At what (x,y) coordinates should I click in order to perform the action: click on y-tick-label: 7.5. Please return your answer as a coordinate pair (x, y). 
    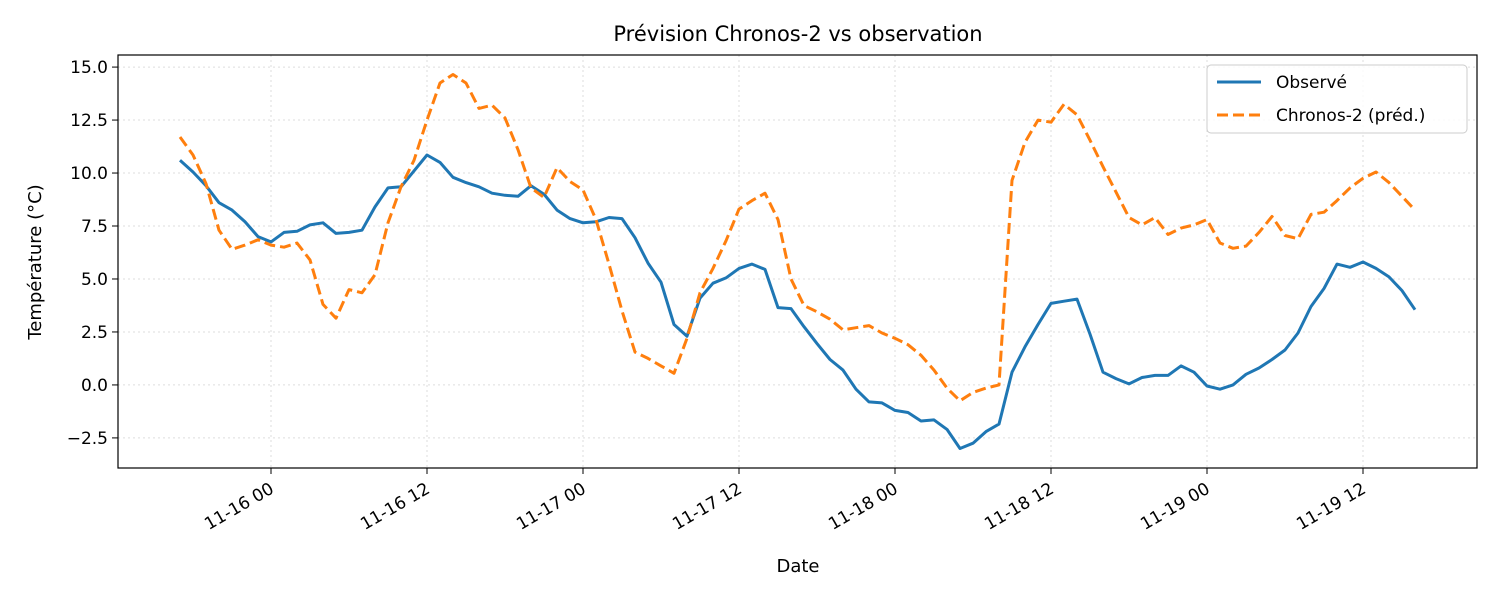
    Looking at the image, I should click on (94, 227).